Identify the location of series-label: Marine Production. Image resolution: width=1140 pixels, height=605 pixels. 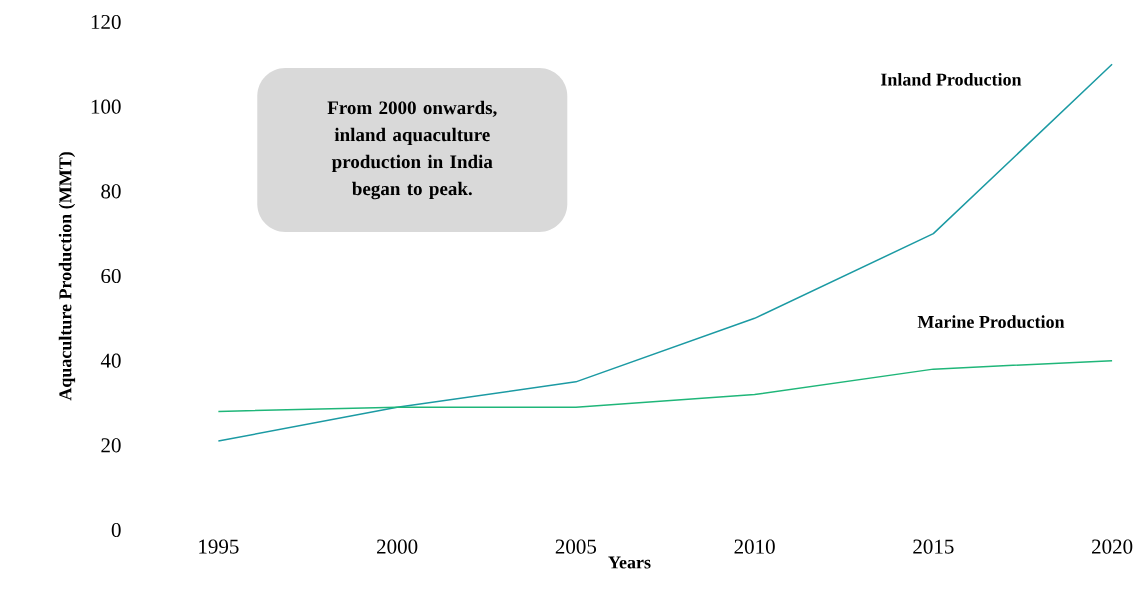
(991, 322).